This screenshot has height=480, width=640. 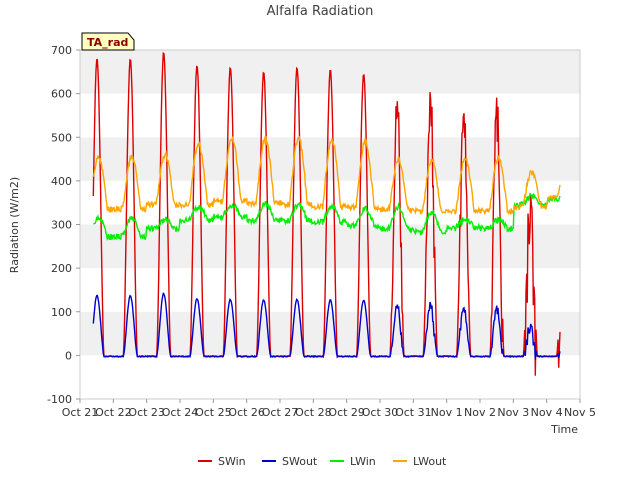 What do you see at coordinates (363, 461) in the screenshot?
I see `legend-label-lwin: LWin` at bounding box center [363, 461].